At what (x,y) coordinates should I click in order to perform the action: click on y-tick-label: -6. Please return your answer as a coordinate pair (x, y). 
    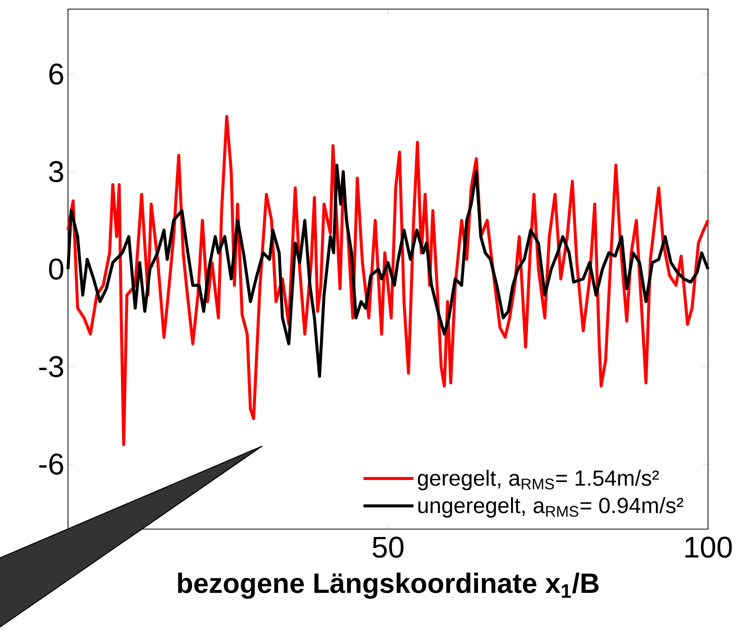
    Looking at the image, I should click on (51, 464).